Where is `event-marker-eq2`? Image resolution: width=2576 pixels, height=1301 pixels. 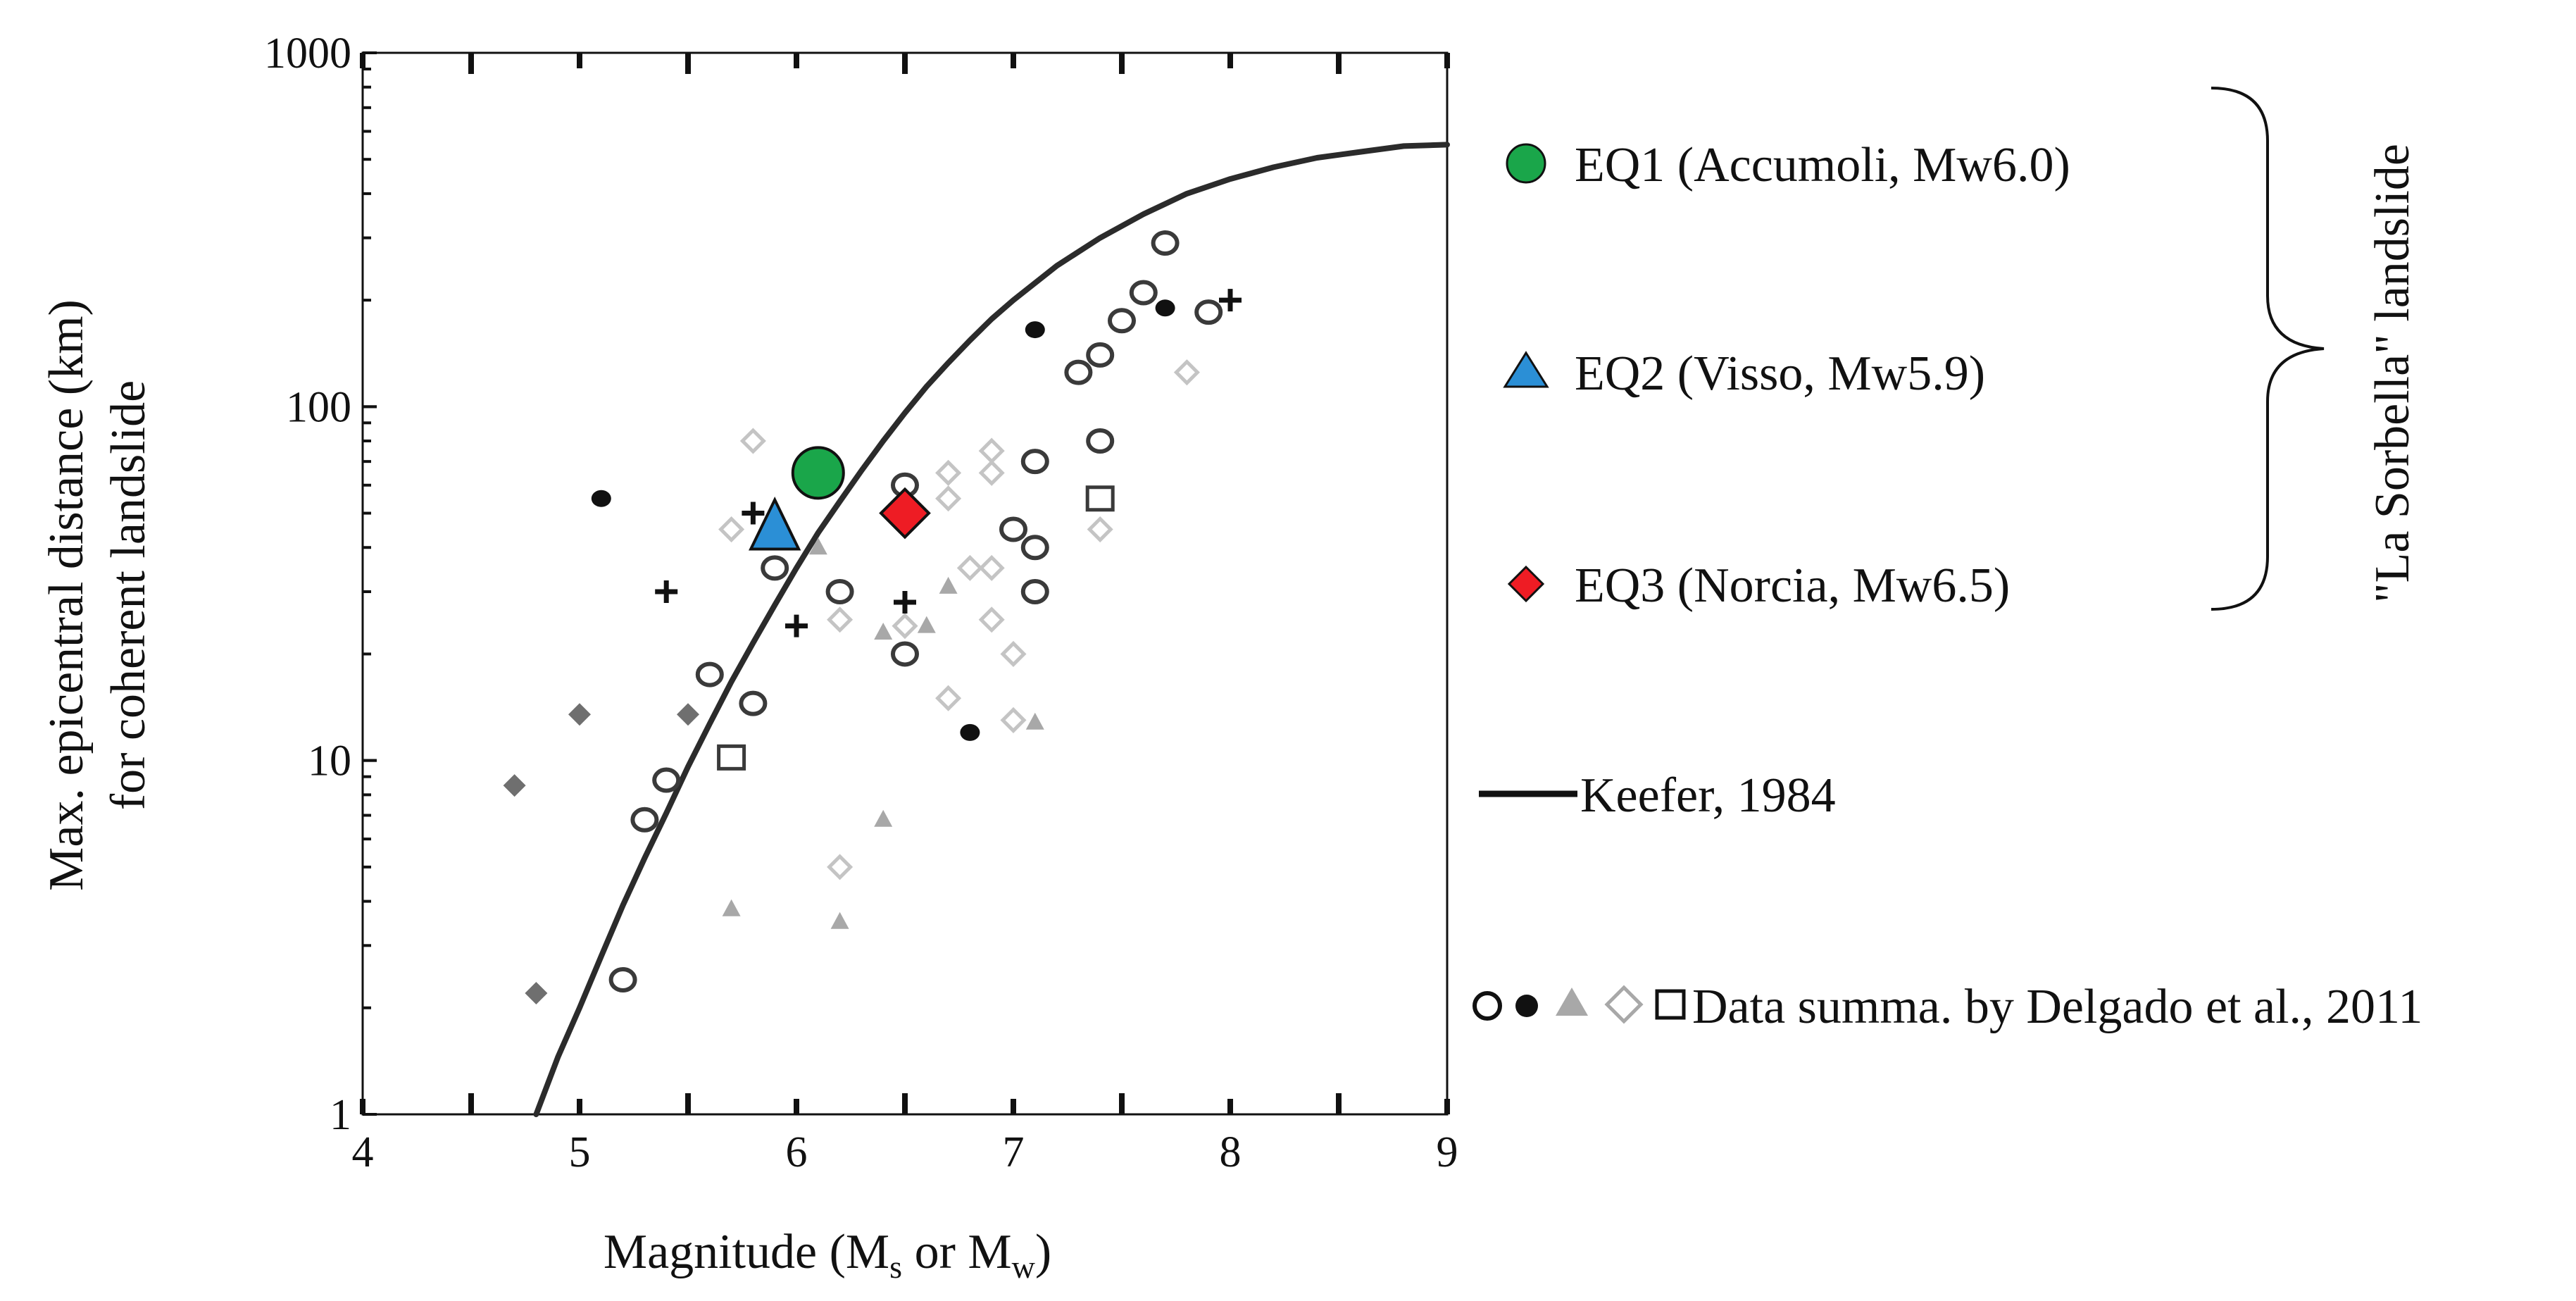 event-marker-eq2 is located at coordinates (775, 523).